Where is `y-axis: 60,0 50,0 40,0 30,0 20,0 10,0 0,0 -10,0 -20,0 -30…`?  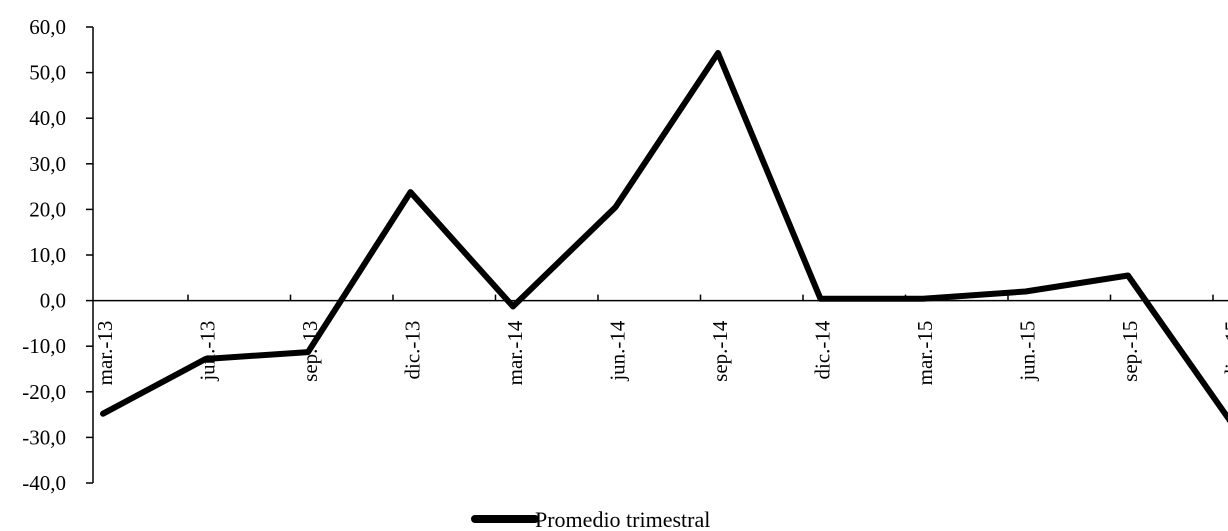 y-axis: 60,0 50,0 40,0 30,0 20,0 10,0 0,0 -10,0 -20,0 -30… is located at coordinates (58, 255).